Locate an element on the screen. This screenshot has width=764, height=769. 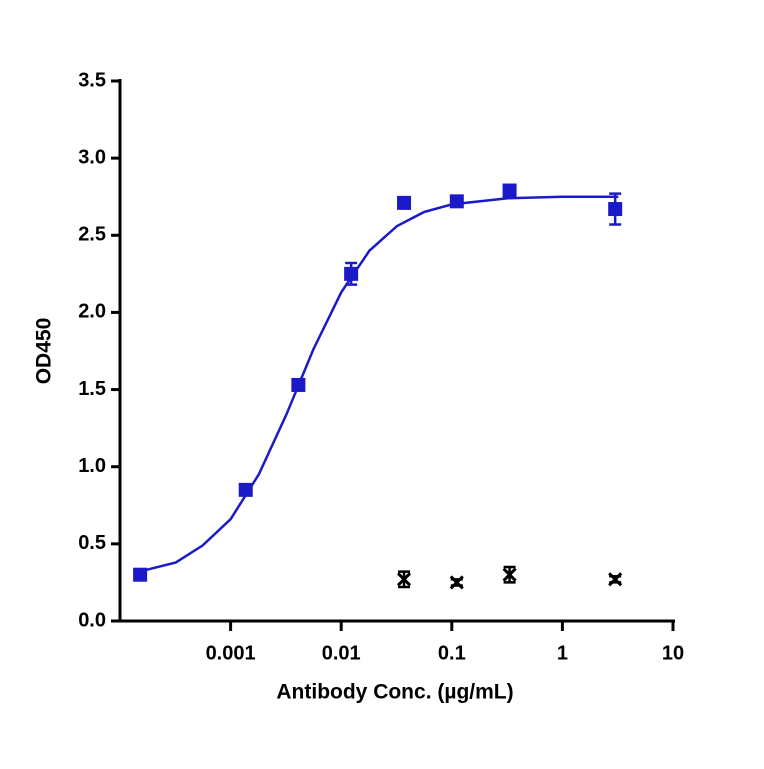
y-tick-label: 3.0 is located at coordinates (92, 157).